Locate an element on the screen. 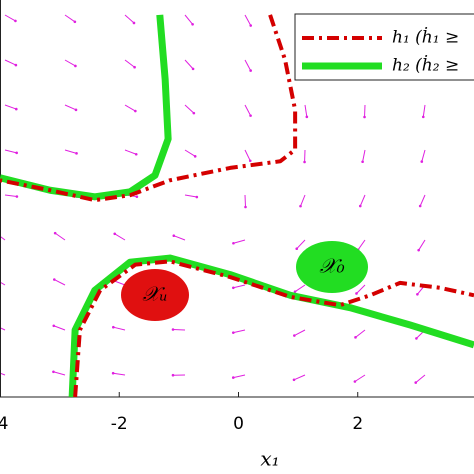  x-tick-label: 0 is located at coordinates (238, 424).